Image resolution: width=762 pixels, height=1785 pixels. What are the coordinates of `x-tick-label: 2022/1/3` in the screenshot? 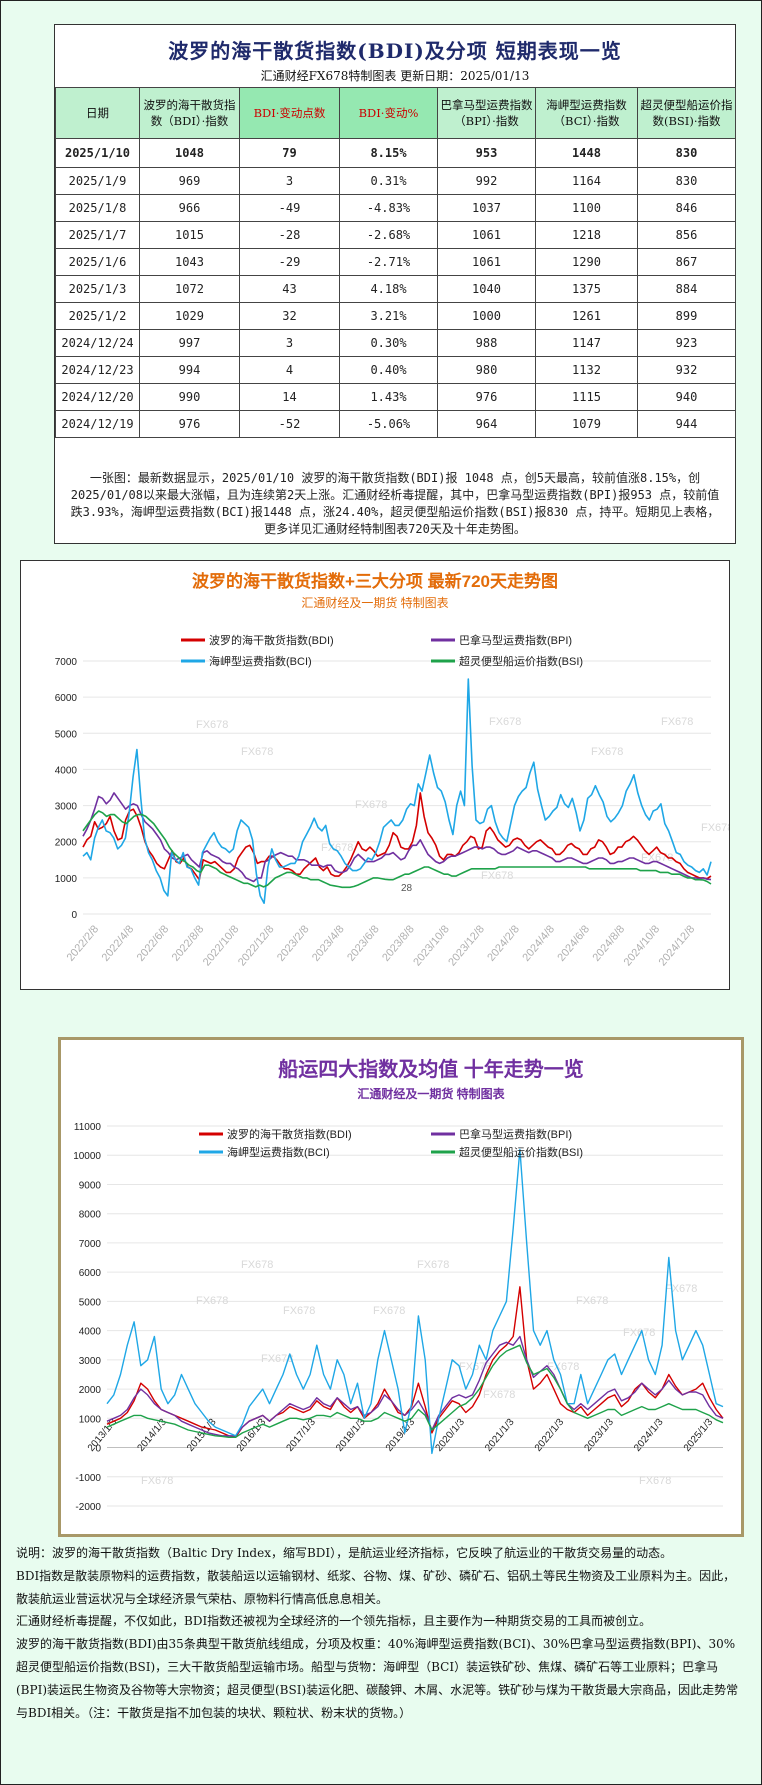 It's located at (550, 1435).